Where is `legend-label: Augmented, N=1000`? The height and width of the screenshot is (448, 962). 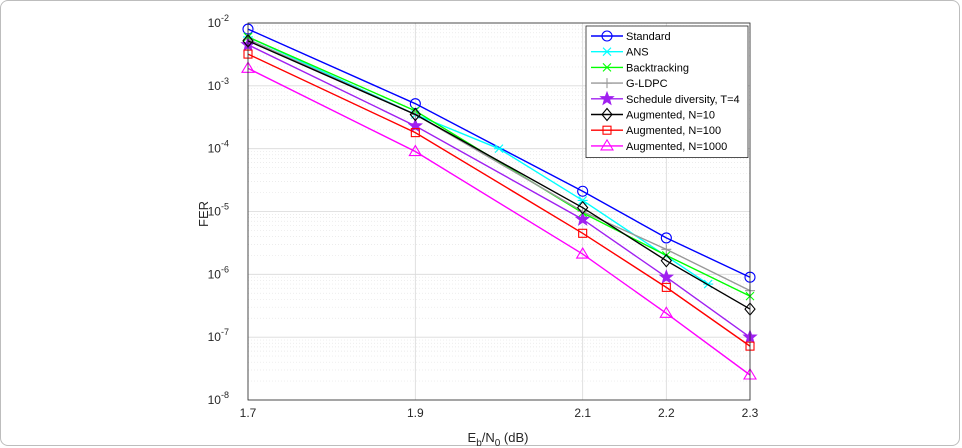
legend-label: Augmented, N=1000 is located at coordinates (676, 147).